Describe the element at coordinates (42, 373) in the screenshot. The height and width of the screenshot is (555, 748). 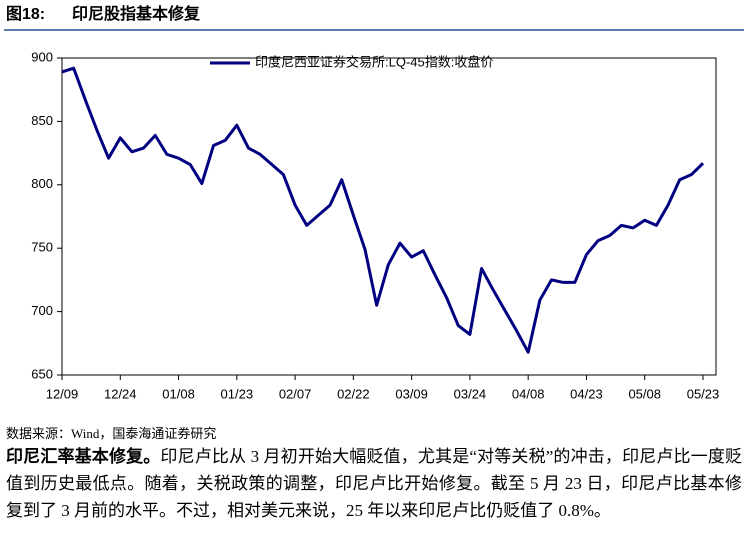
I see `y-tick-label: 650` at that location.